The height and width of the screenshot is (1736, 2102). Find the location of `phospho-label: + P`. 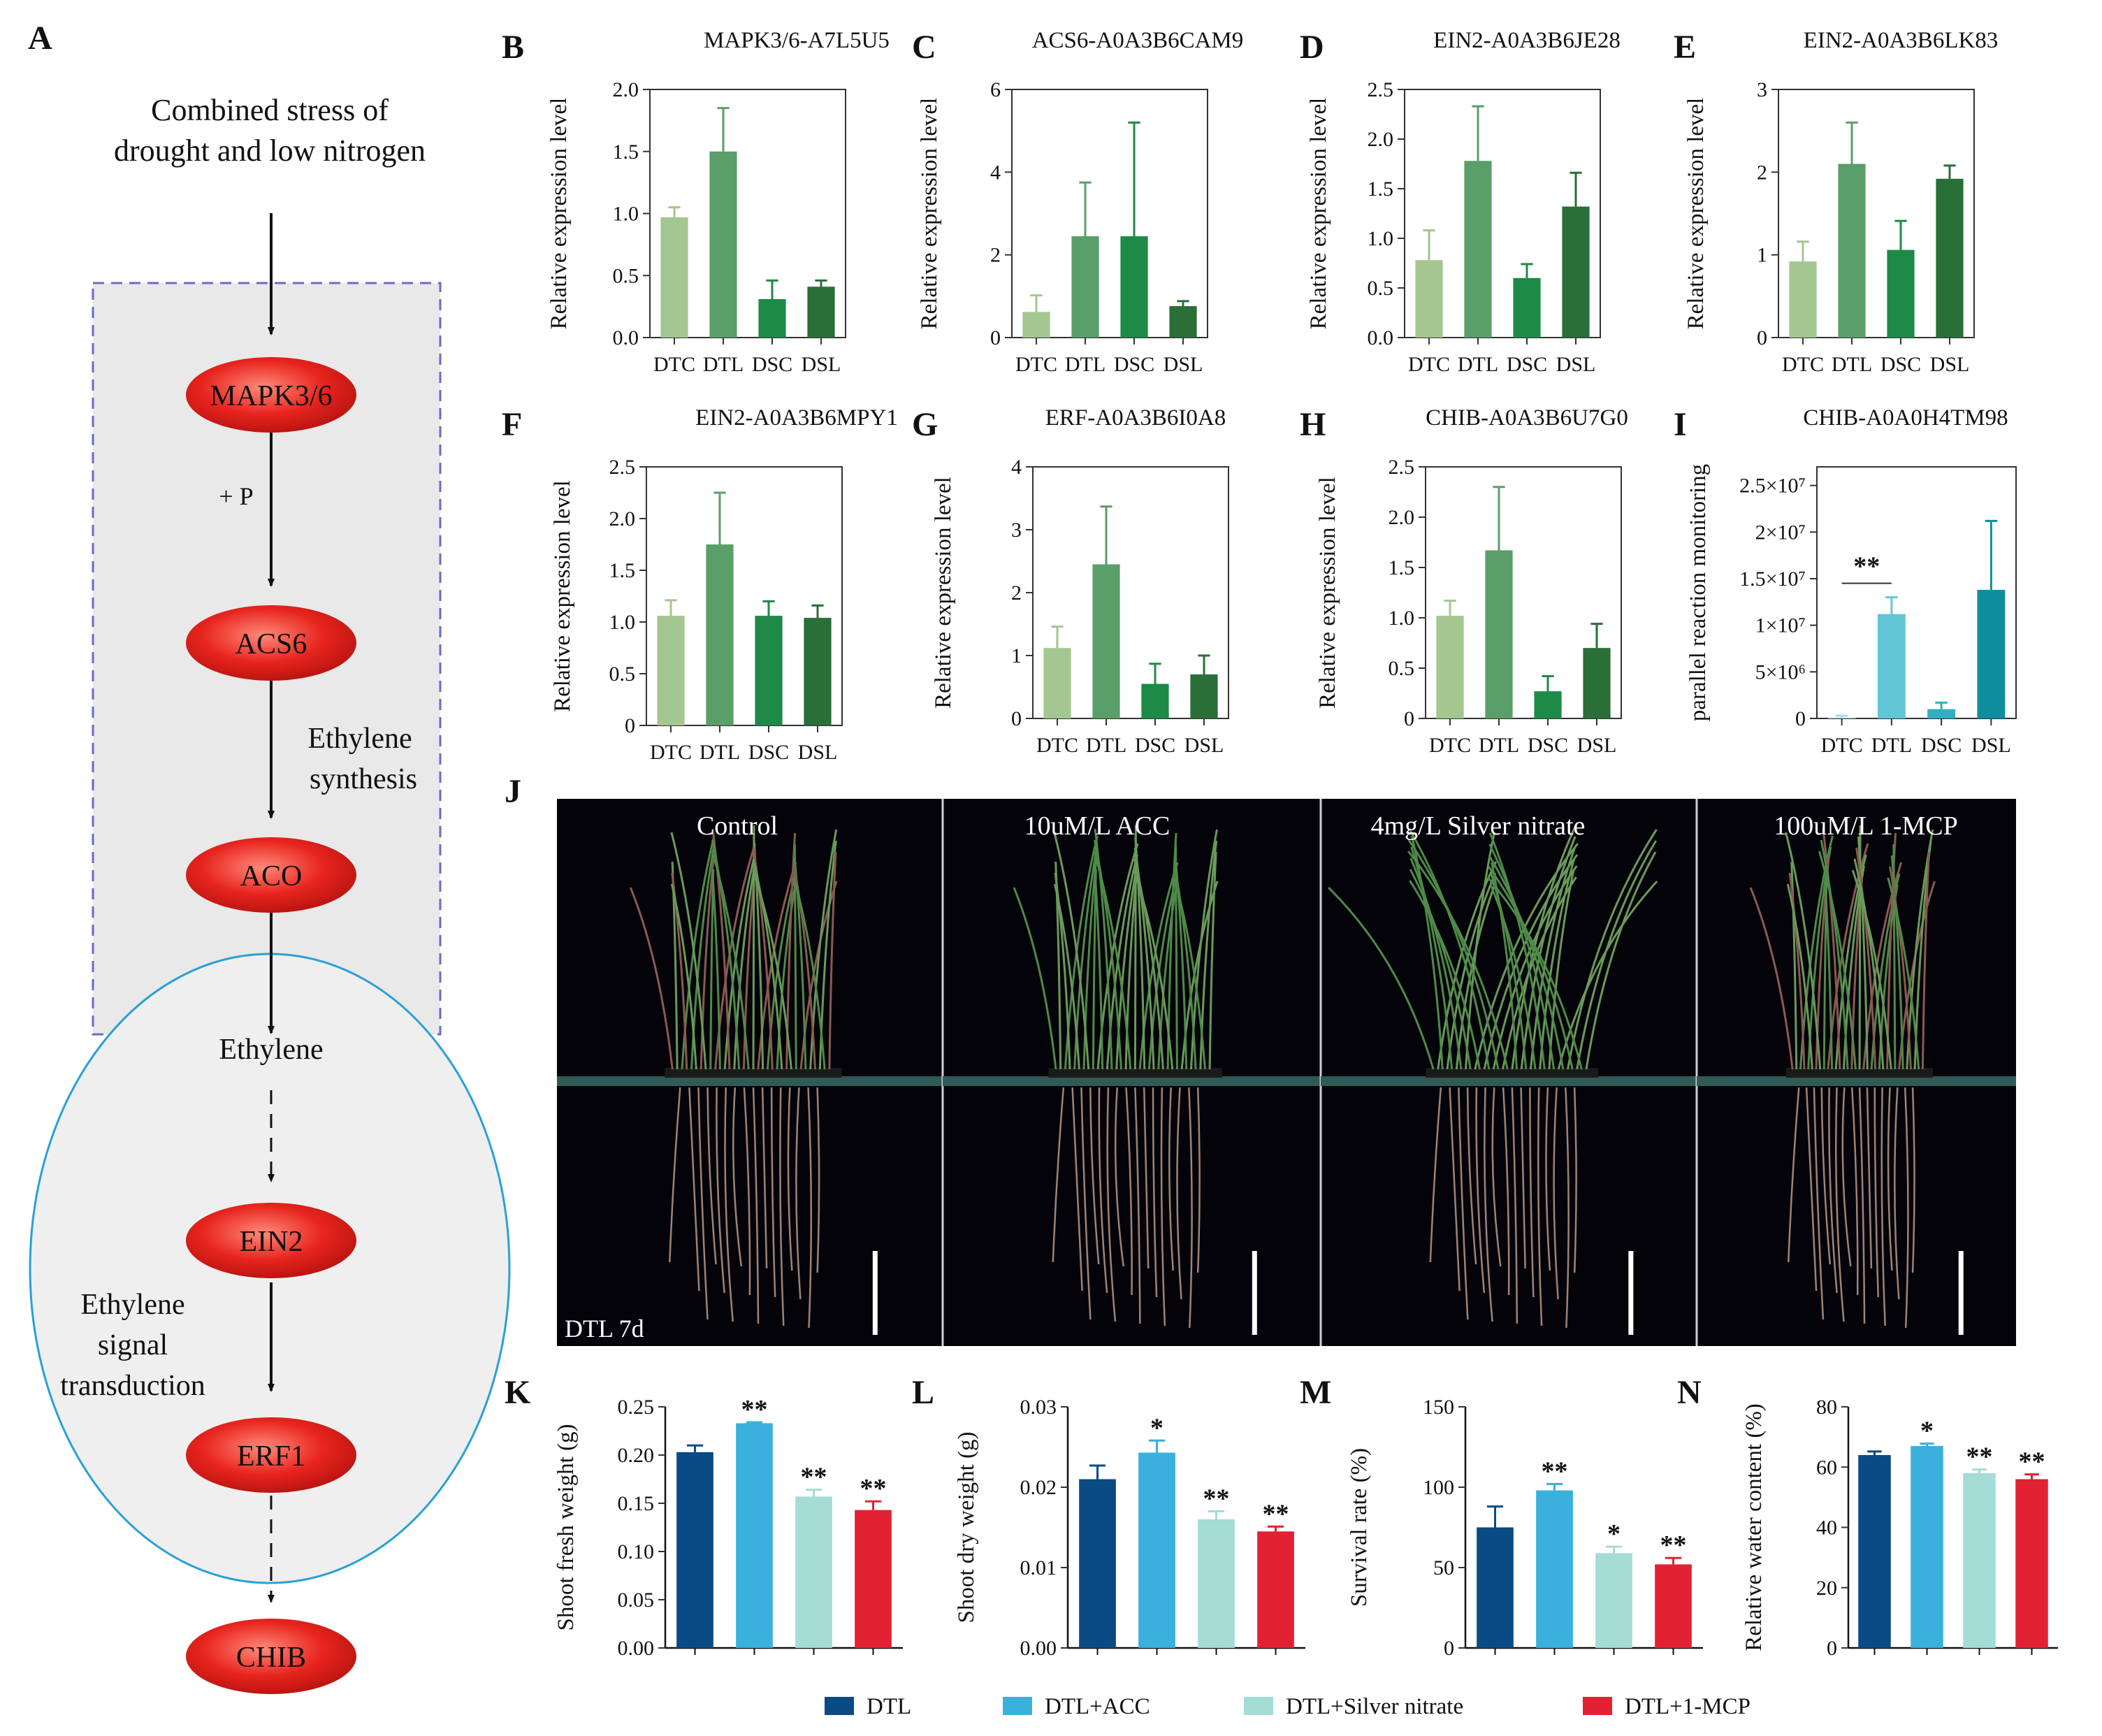

phospho-label: + P is located at coordinates (236, 496).